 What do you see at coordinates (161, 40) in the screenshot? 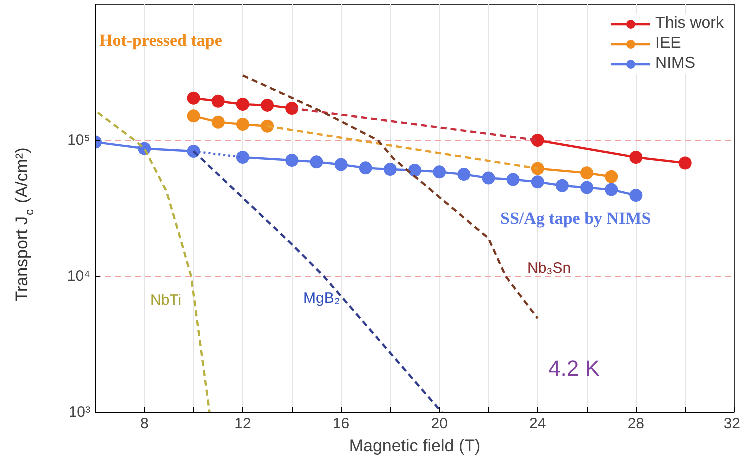
I see `annotation: Hot-pressed tape` at bounding box center [161, 40].